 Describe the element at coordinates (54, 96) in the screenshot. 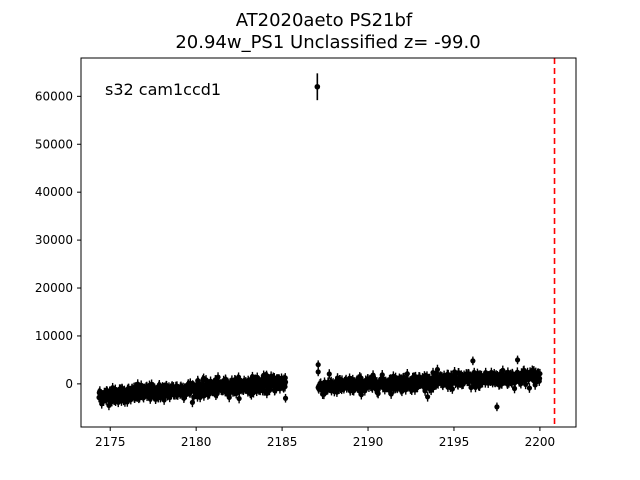

I see `y-tick-label: 60000` at that location.